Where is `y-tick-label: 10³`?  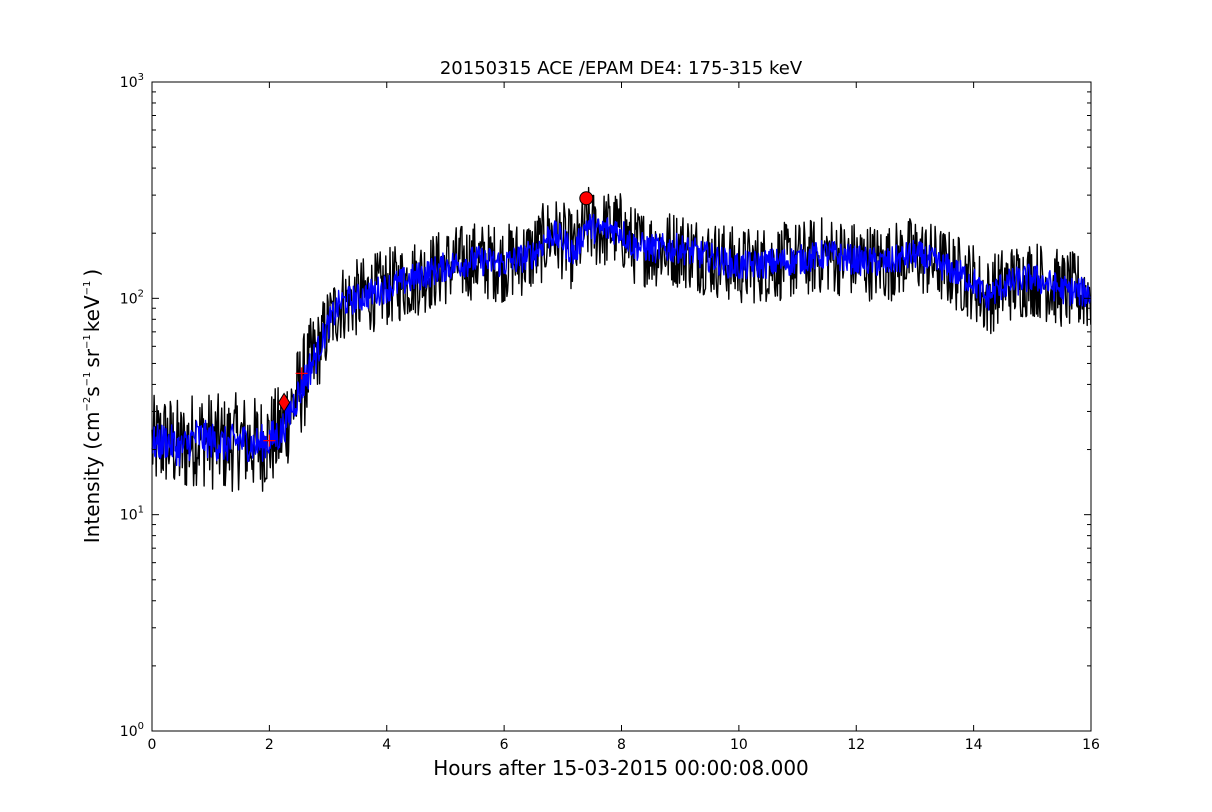 y-tick-label: 10³ is located at coordinates (132, 81).